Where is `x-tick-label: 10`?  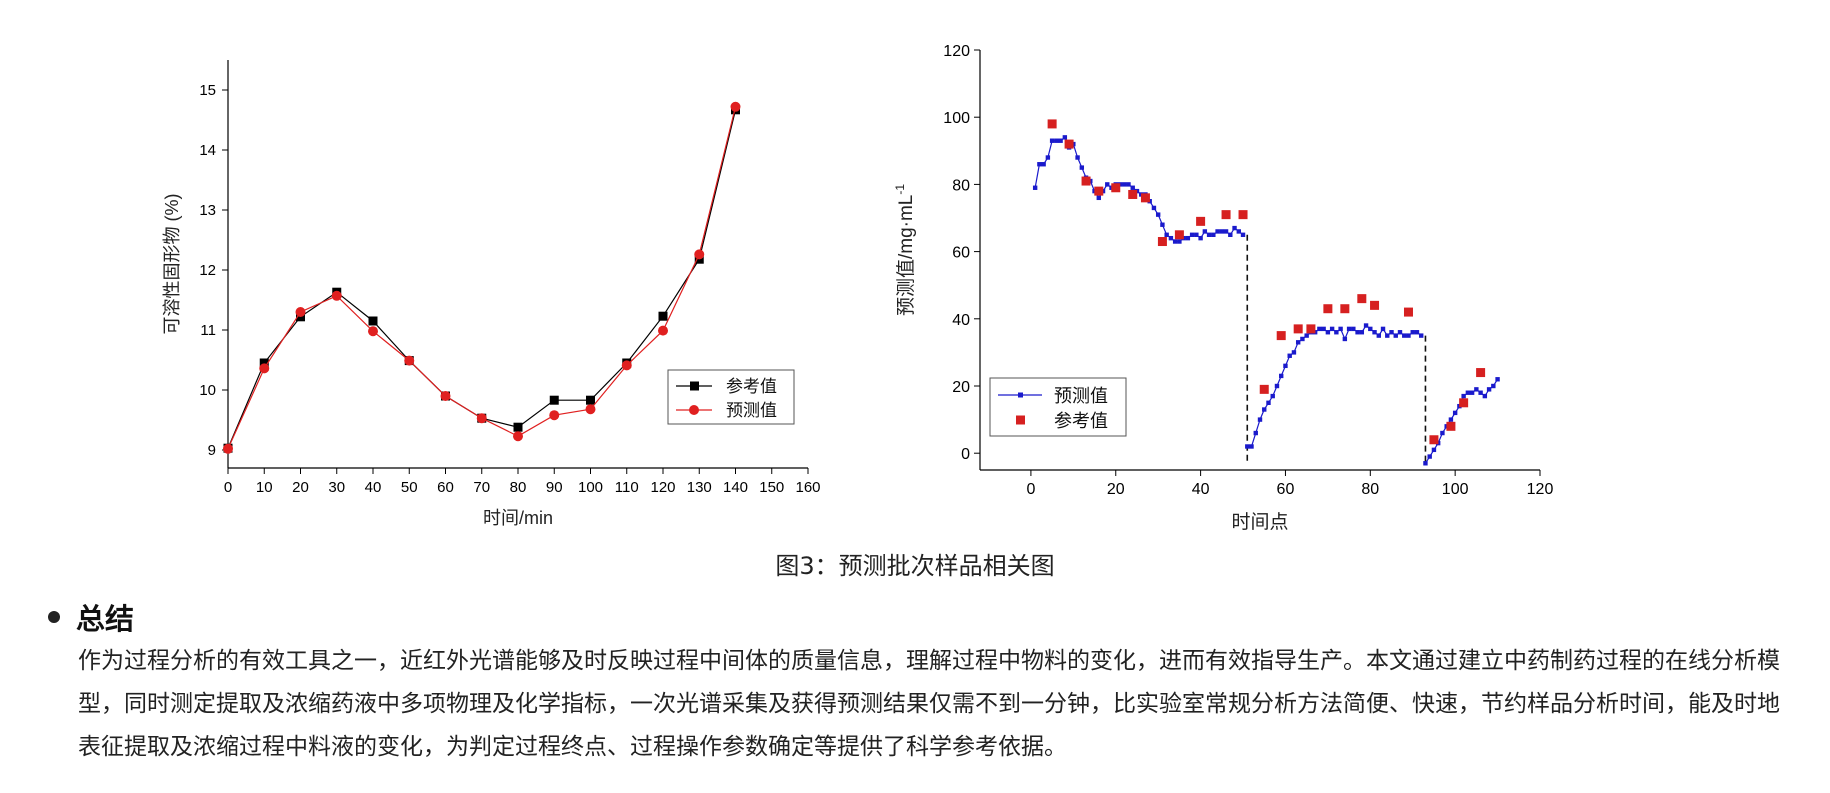 x-tick-label: 10 is located at coordinates (264, 487).